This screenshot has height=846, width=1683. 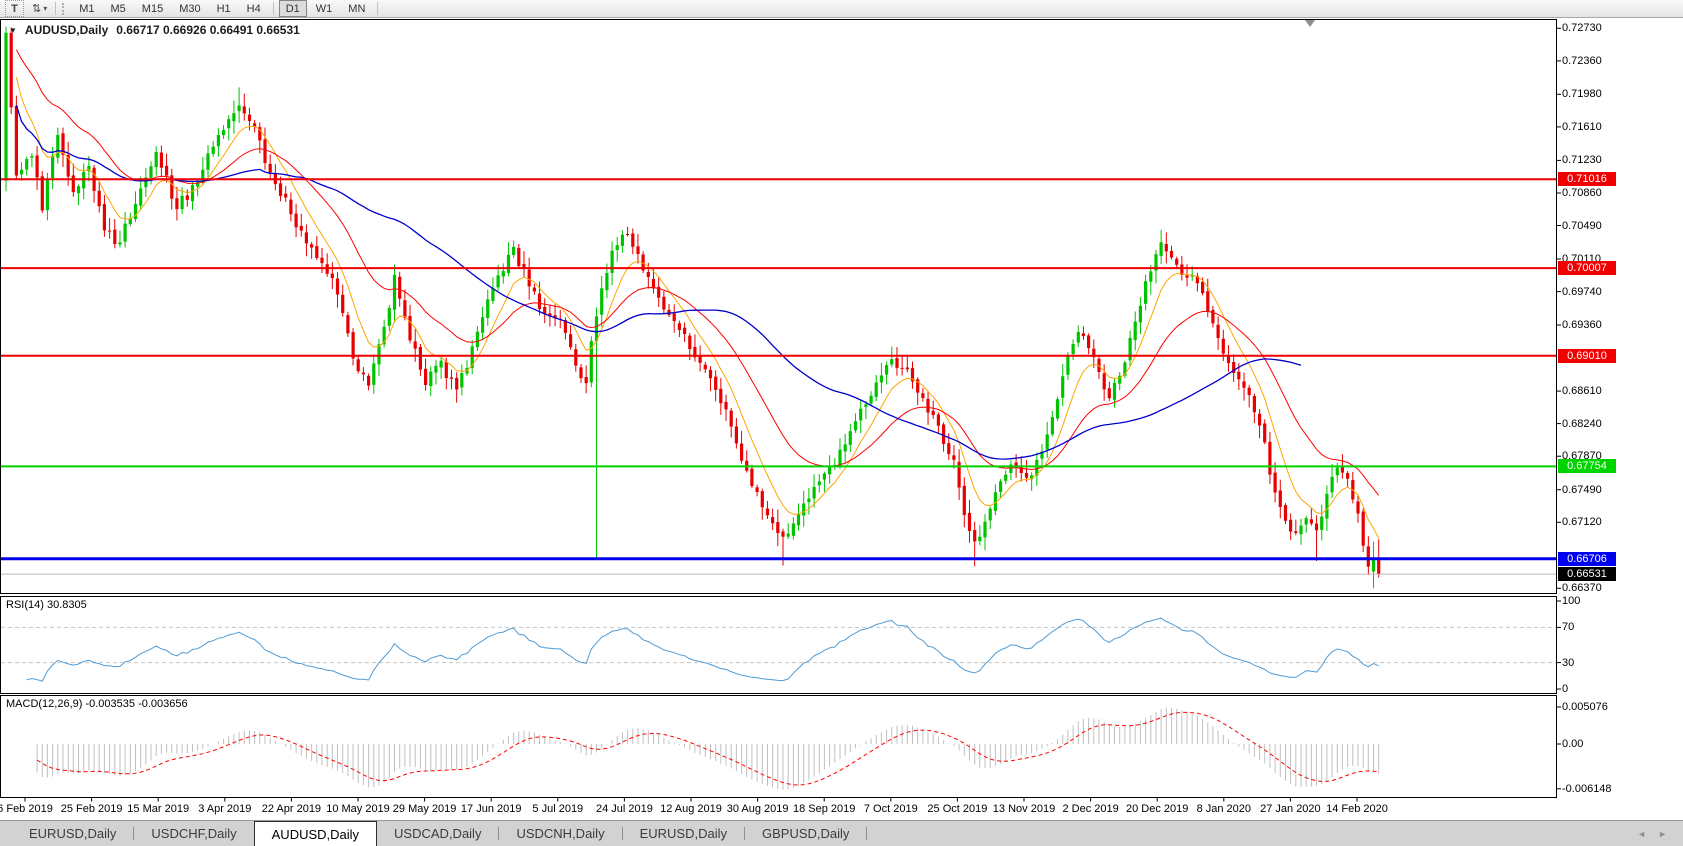 I want to click on timeframe-button-w1: W1, so click(x=324, y=8).